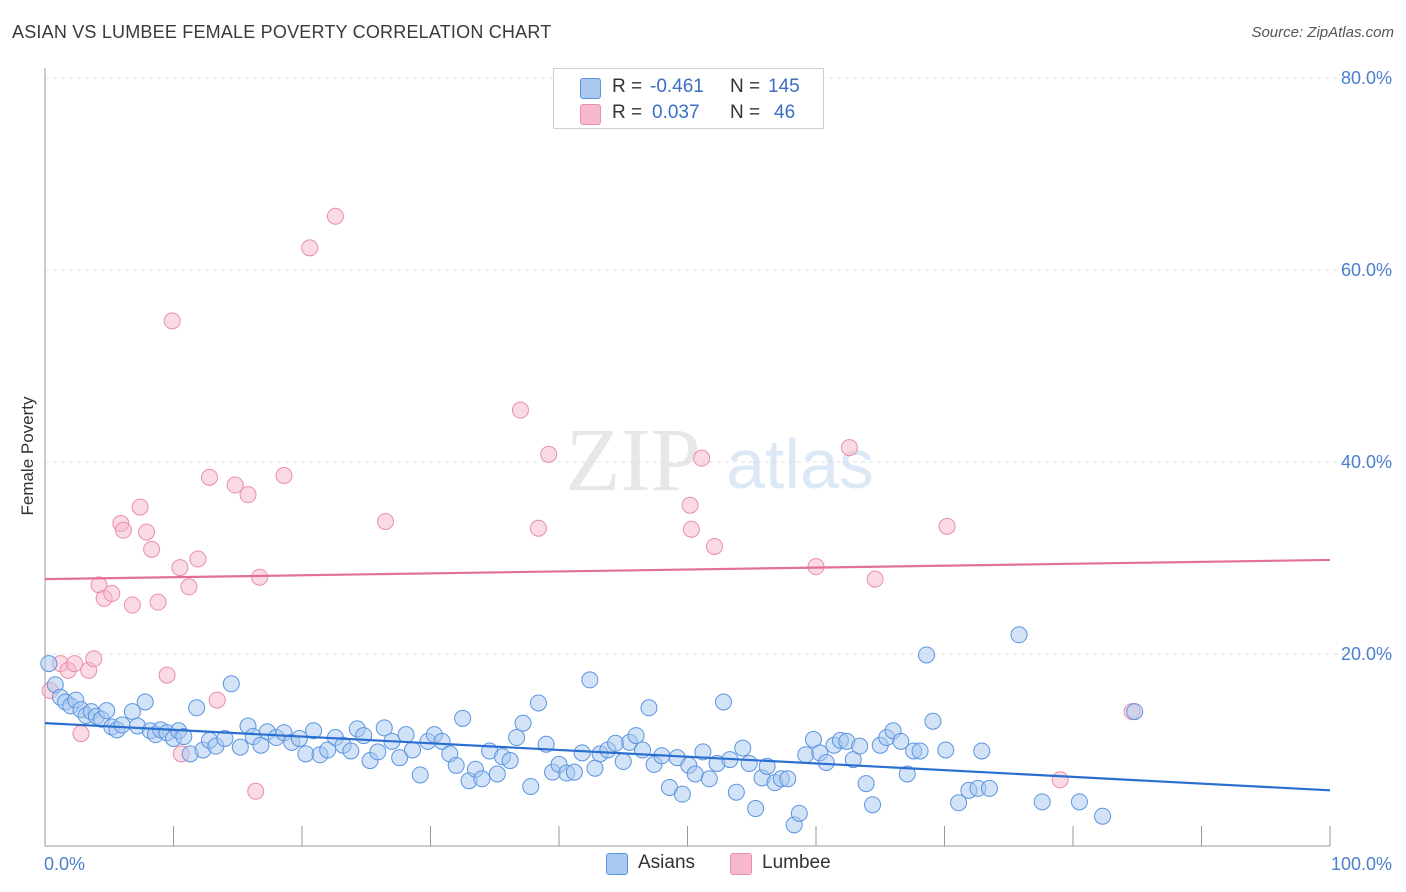 The width and height of the screenshot is (1406, 892). What do you see at coordinates (676, 112) in the screenshot?
I see `r-value: 0.037` at bounding box center [676, 112].